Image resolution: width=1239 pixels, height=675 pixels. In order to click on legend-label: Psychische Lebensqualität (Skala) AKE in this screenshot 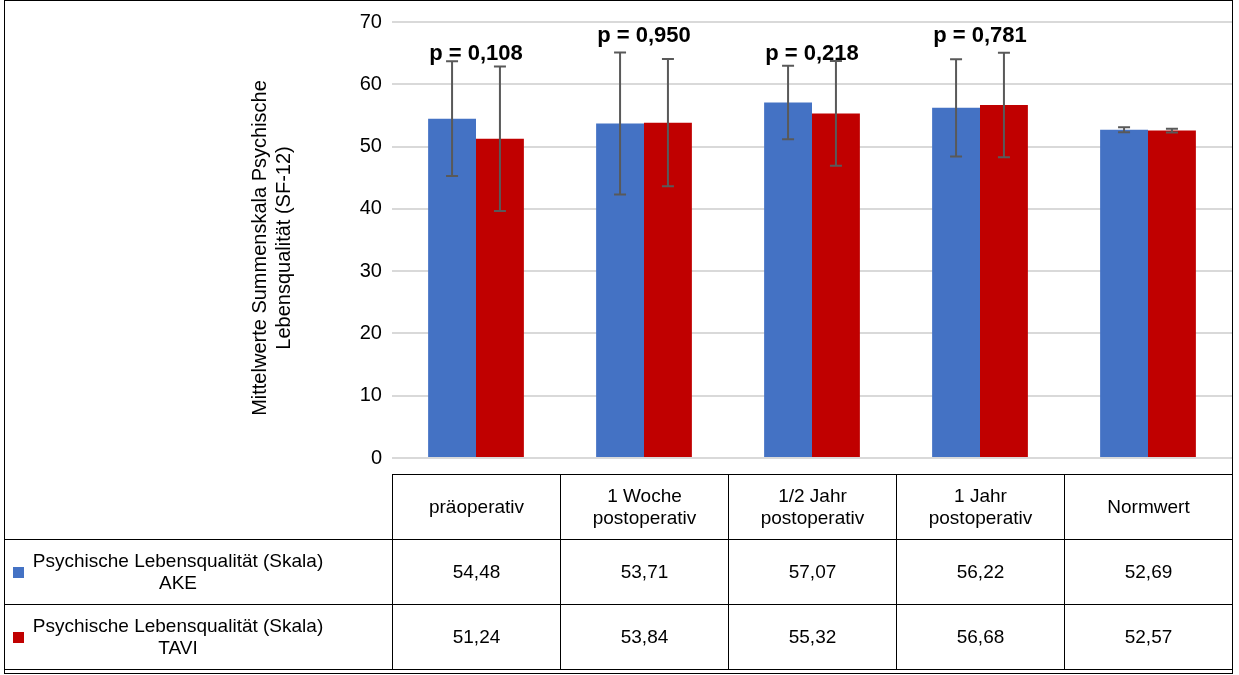, I will do `click(178, 572)`.